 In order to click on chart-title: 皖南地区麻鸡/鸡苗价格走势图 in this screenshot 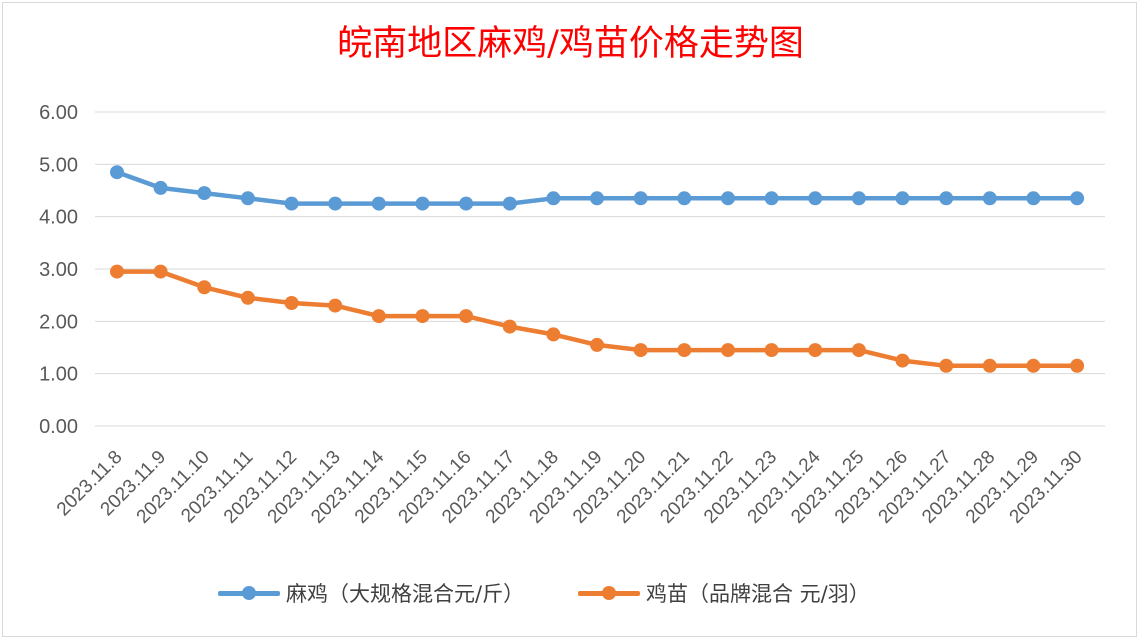, I will do `click(570, 44)`.